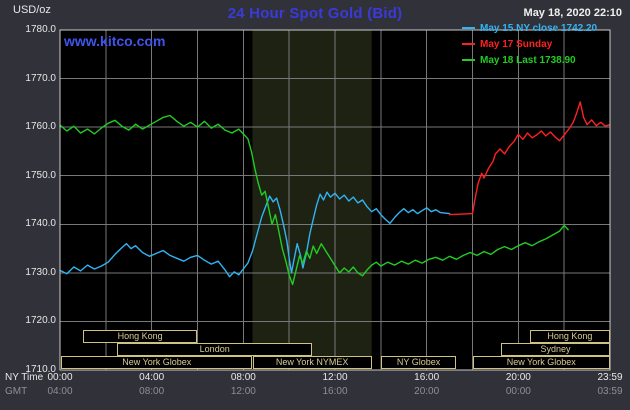 This screenshot has height=410, width=630. I want to click on y-axis-tick-label: 1760.0, so click(40, 127).